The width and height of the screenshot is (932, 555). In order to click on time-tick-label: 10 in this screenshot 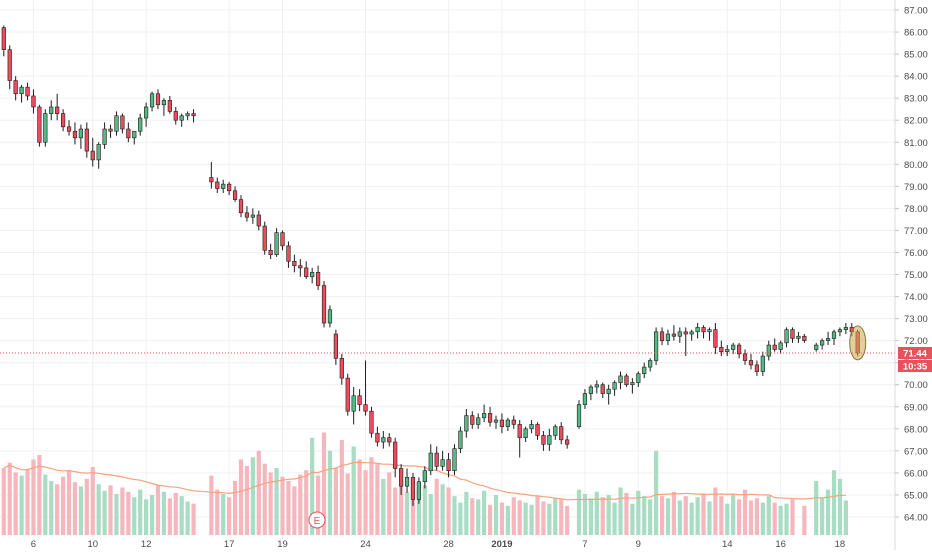, I will do `click(92, 544)`.